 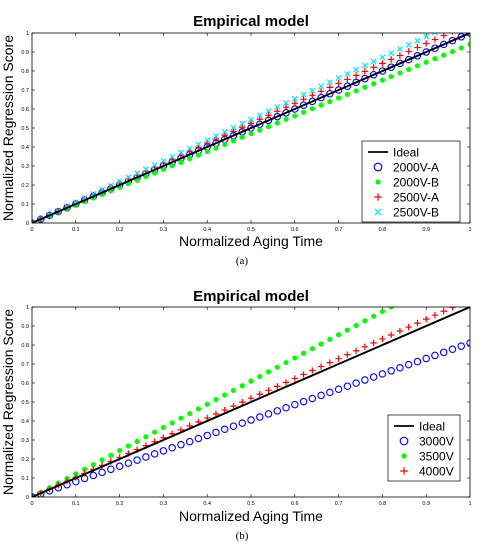 What do you see at coordinates (120, 504) in the screenshot?
I see `x-tick-label: 0.2` at bounding box center [120, 504].